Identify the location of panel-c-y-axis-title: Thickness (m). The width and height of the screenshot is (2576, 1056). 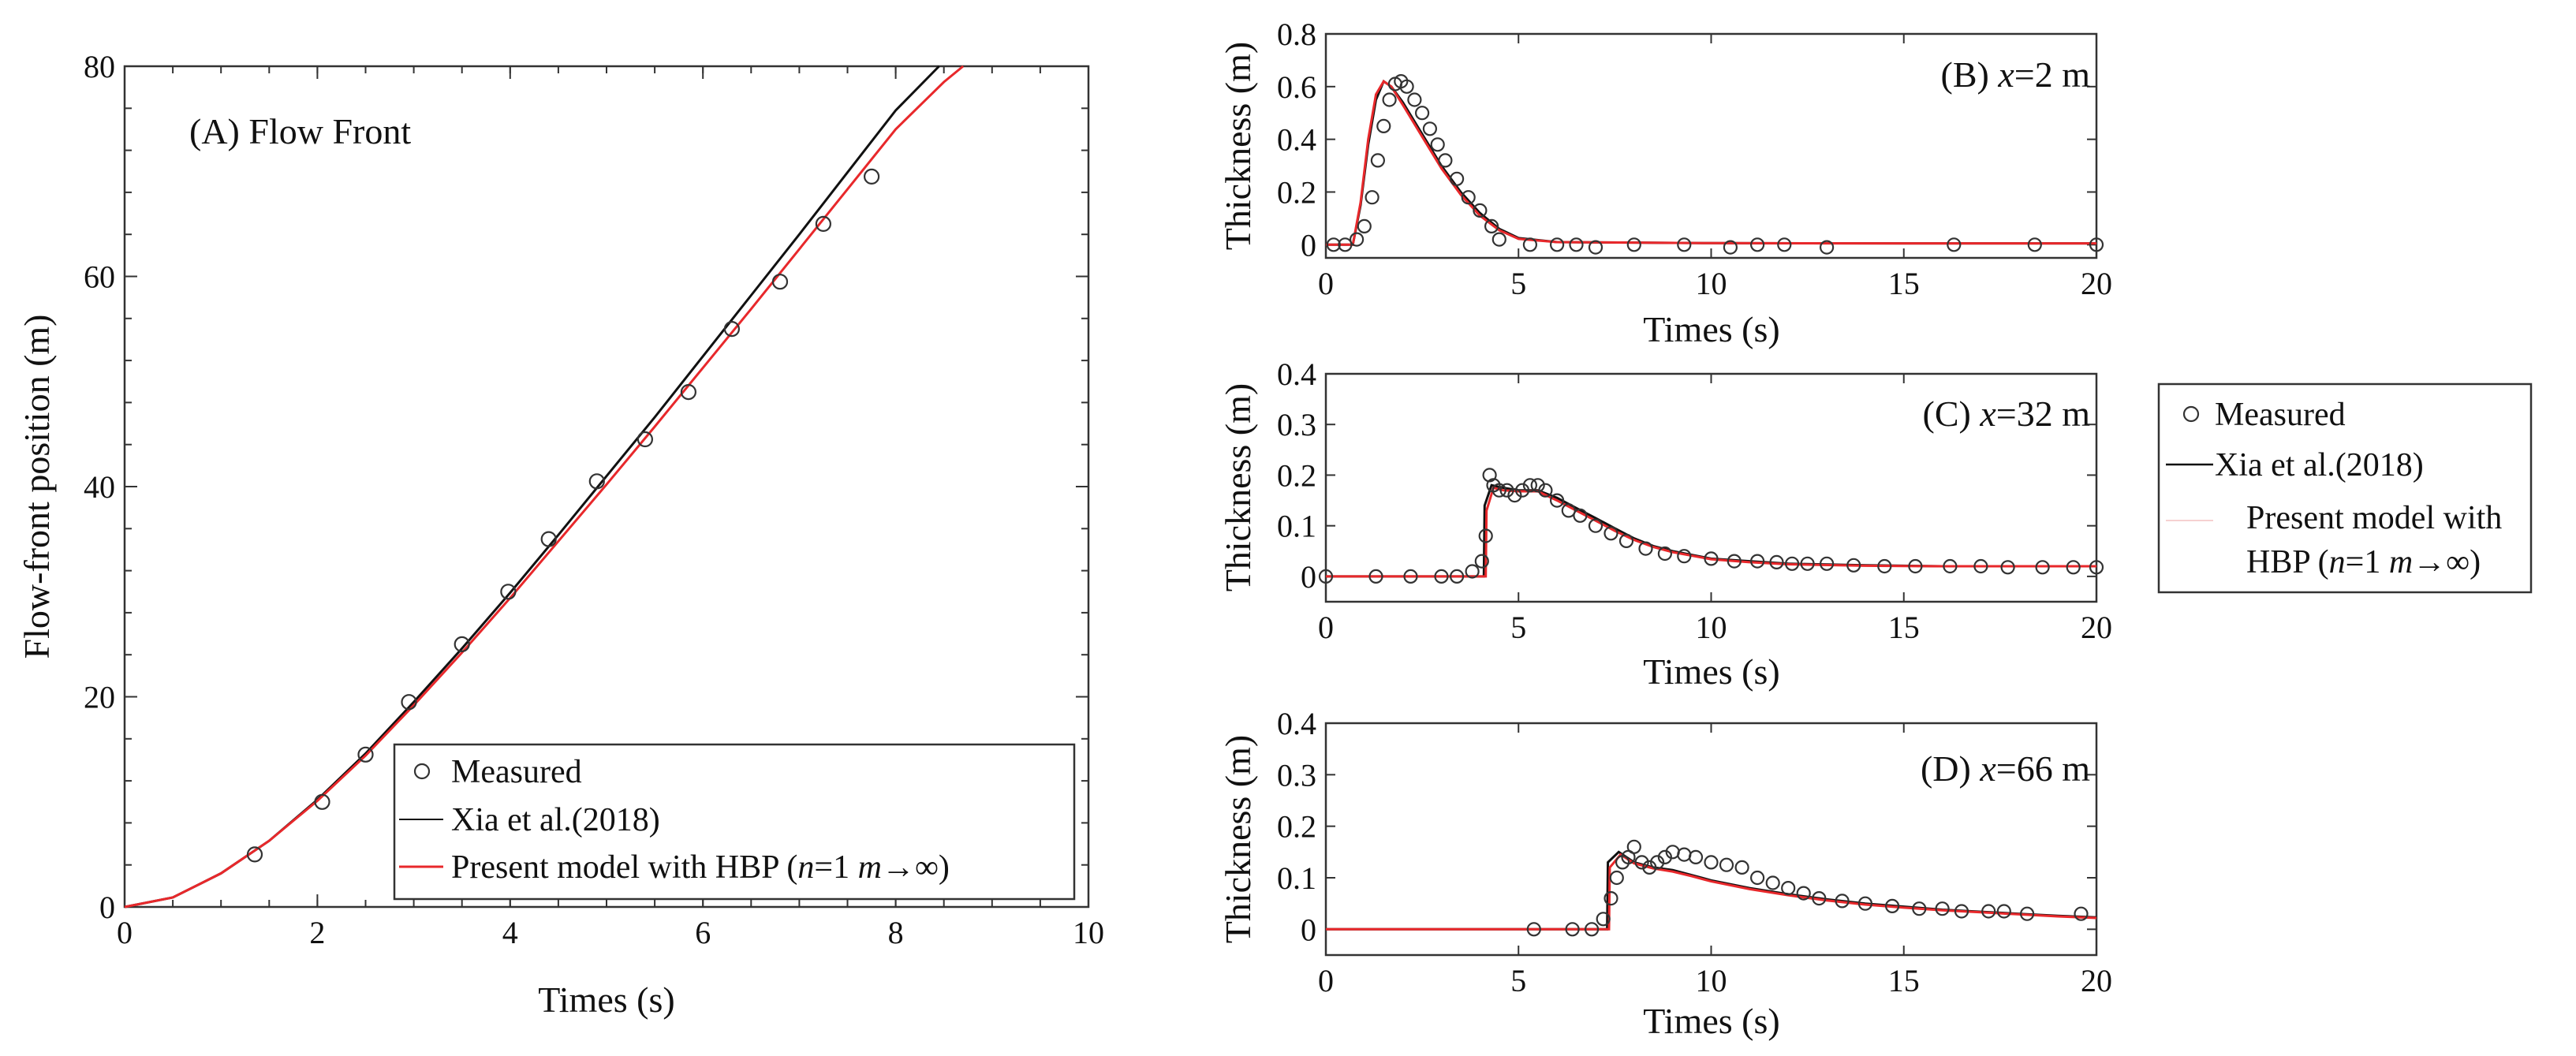
(1238, 487).